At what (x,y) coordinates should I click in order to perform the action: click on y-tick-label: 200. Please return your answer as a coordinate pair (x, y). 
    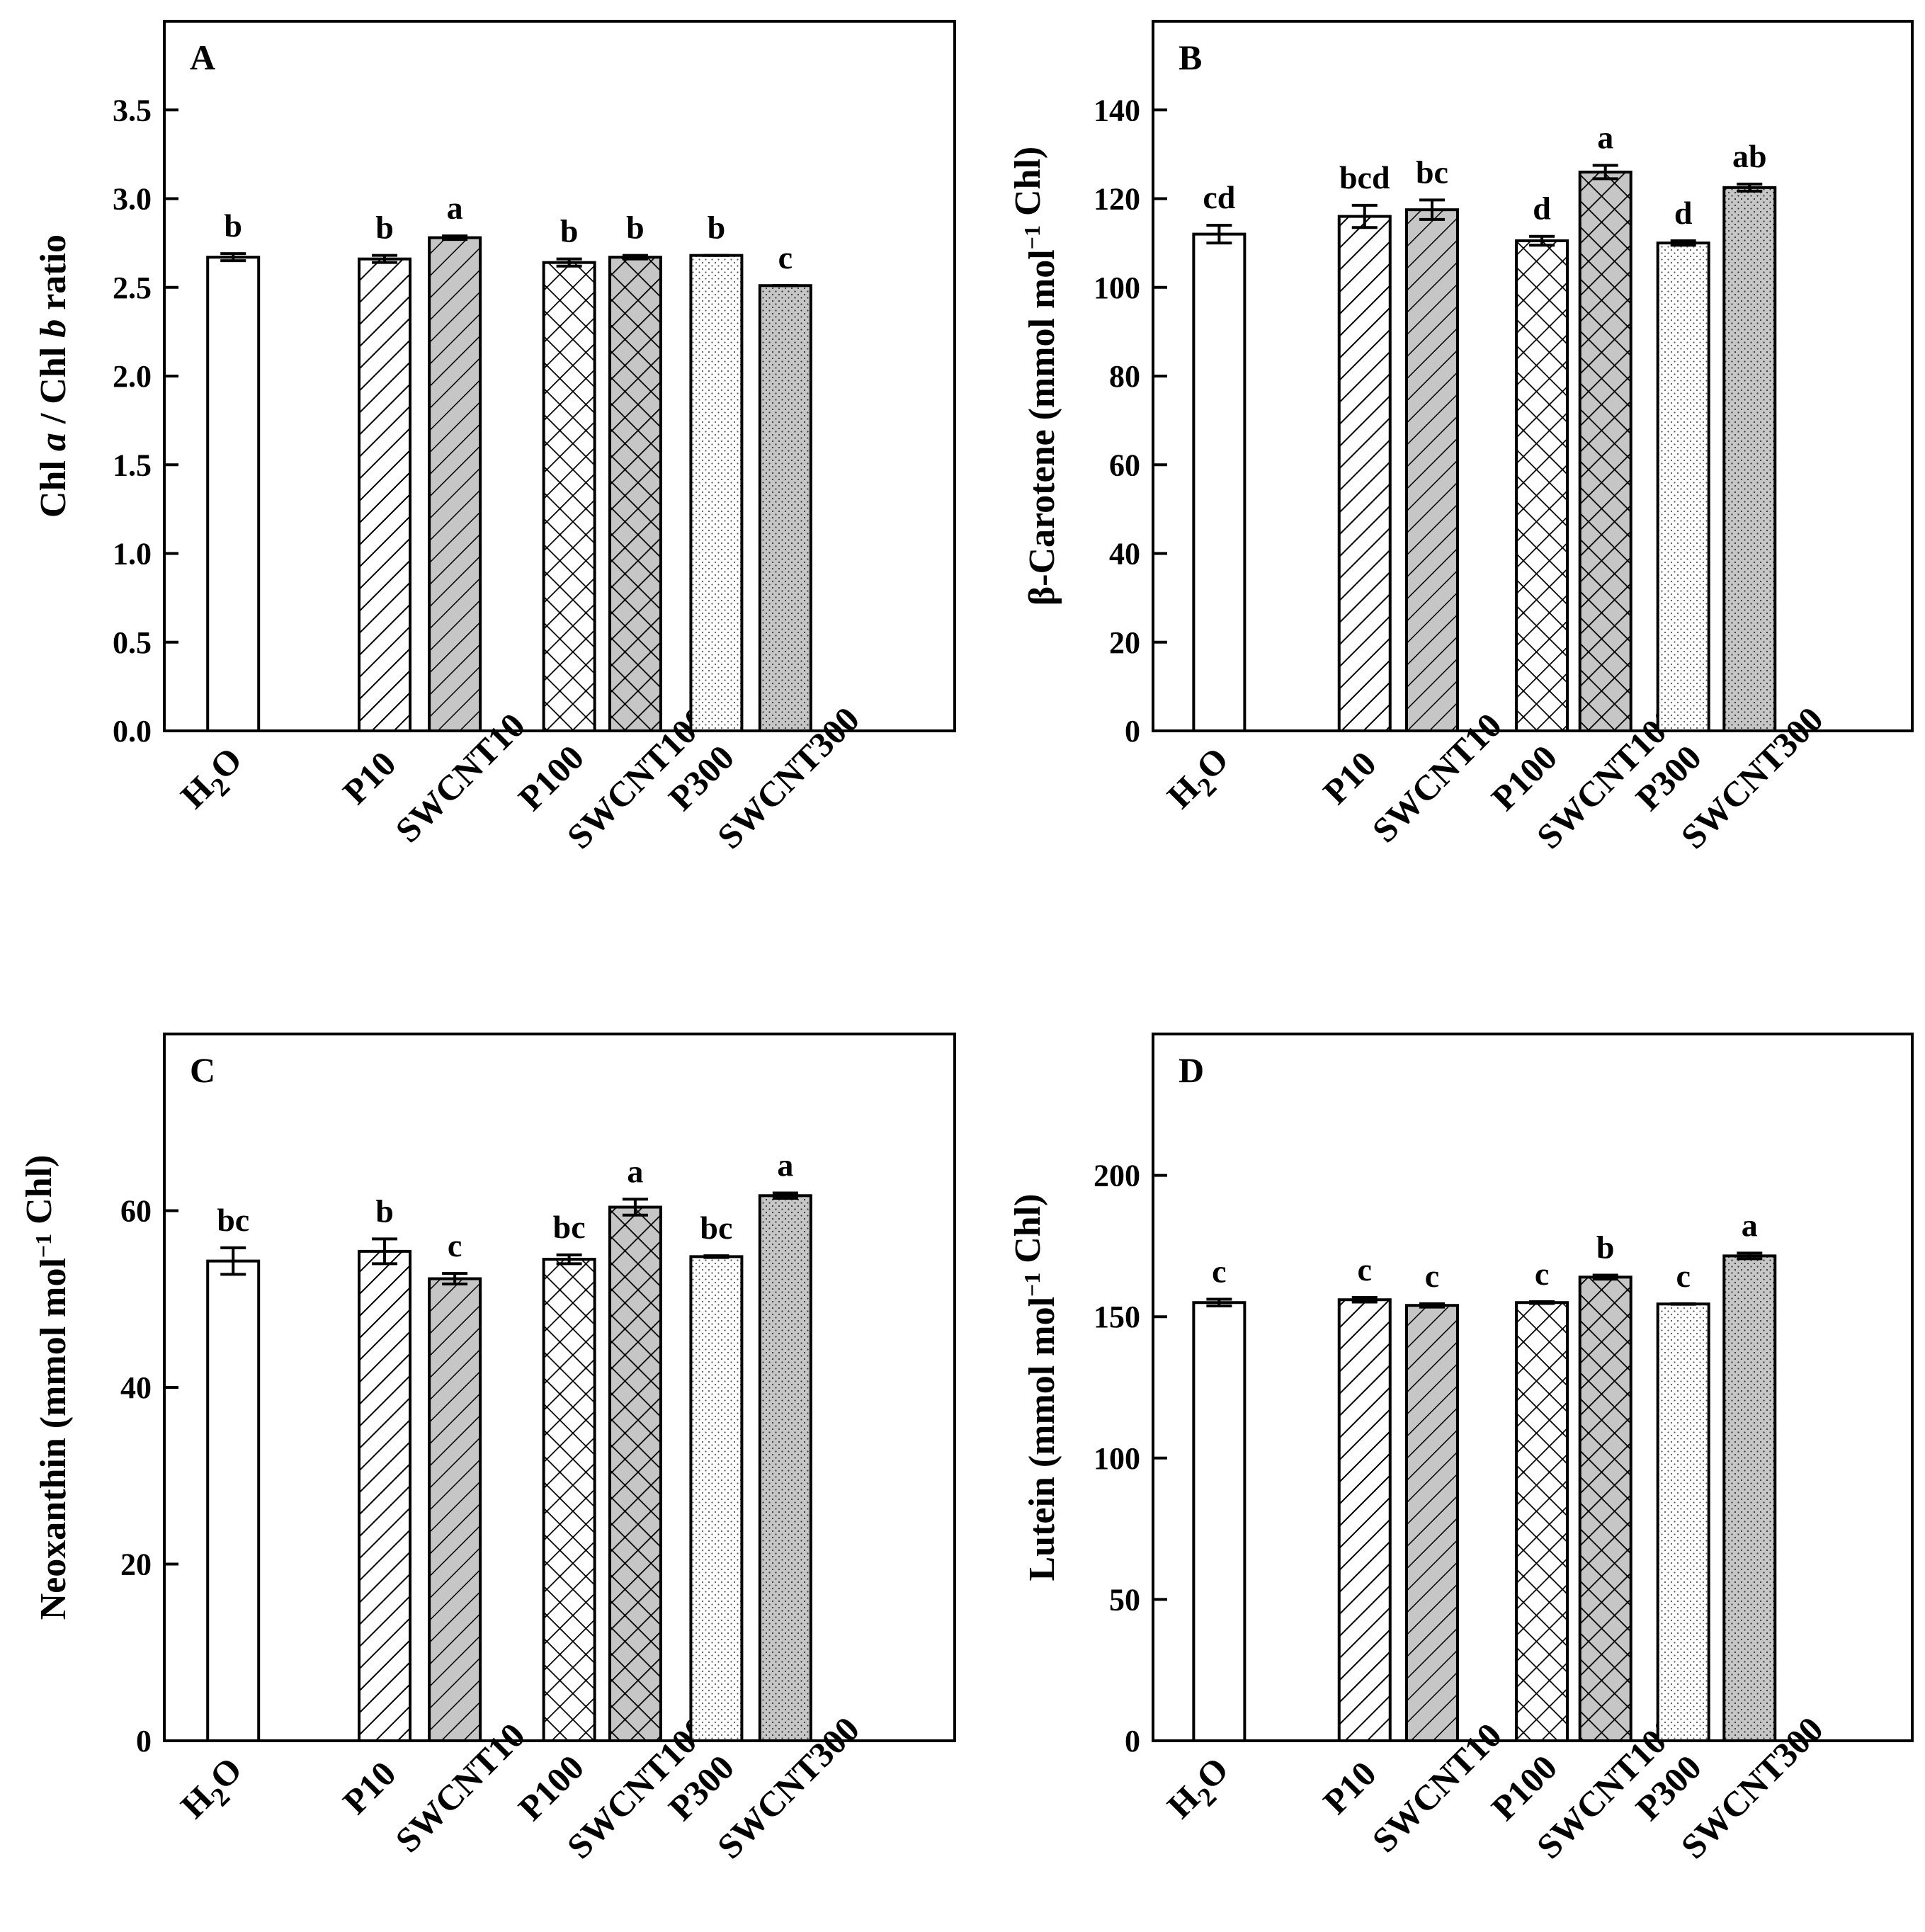
    Looking at the image, I should click on (1117, 1176).